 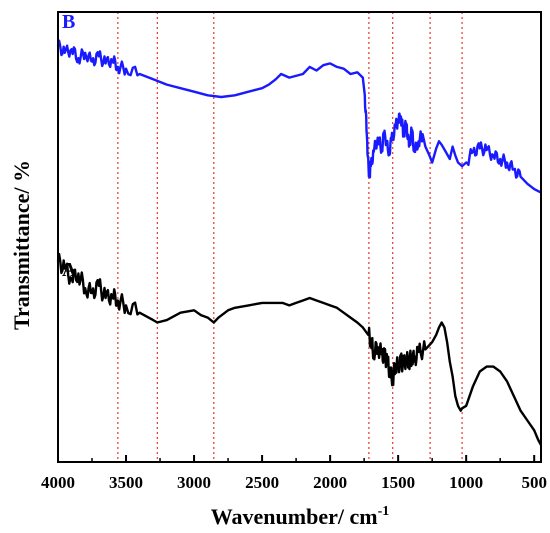 What do you see at coordinates (384, 511) in the screenshot?
I see `x-axis-title-superscript: -1` at bounding box center [384, 511].